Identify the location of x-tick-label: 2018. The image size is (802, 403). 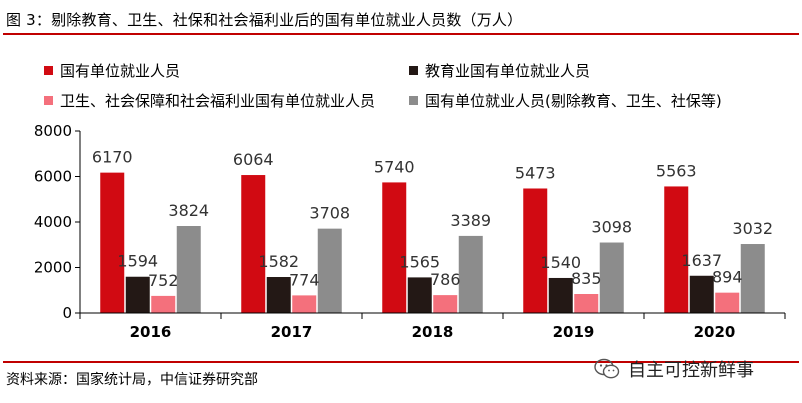
(433, 332).